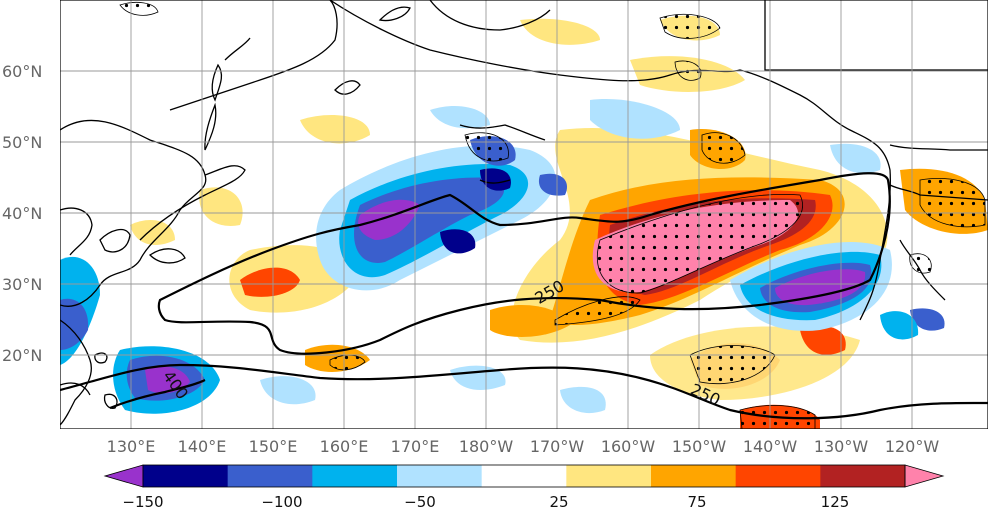  I want to click on colorbar-tick-minus150: −150, so click(142, 502).